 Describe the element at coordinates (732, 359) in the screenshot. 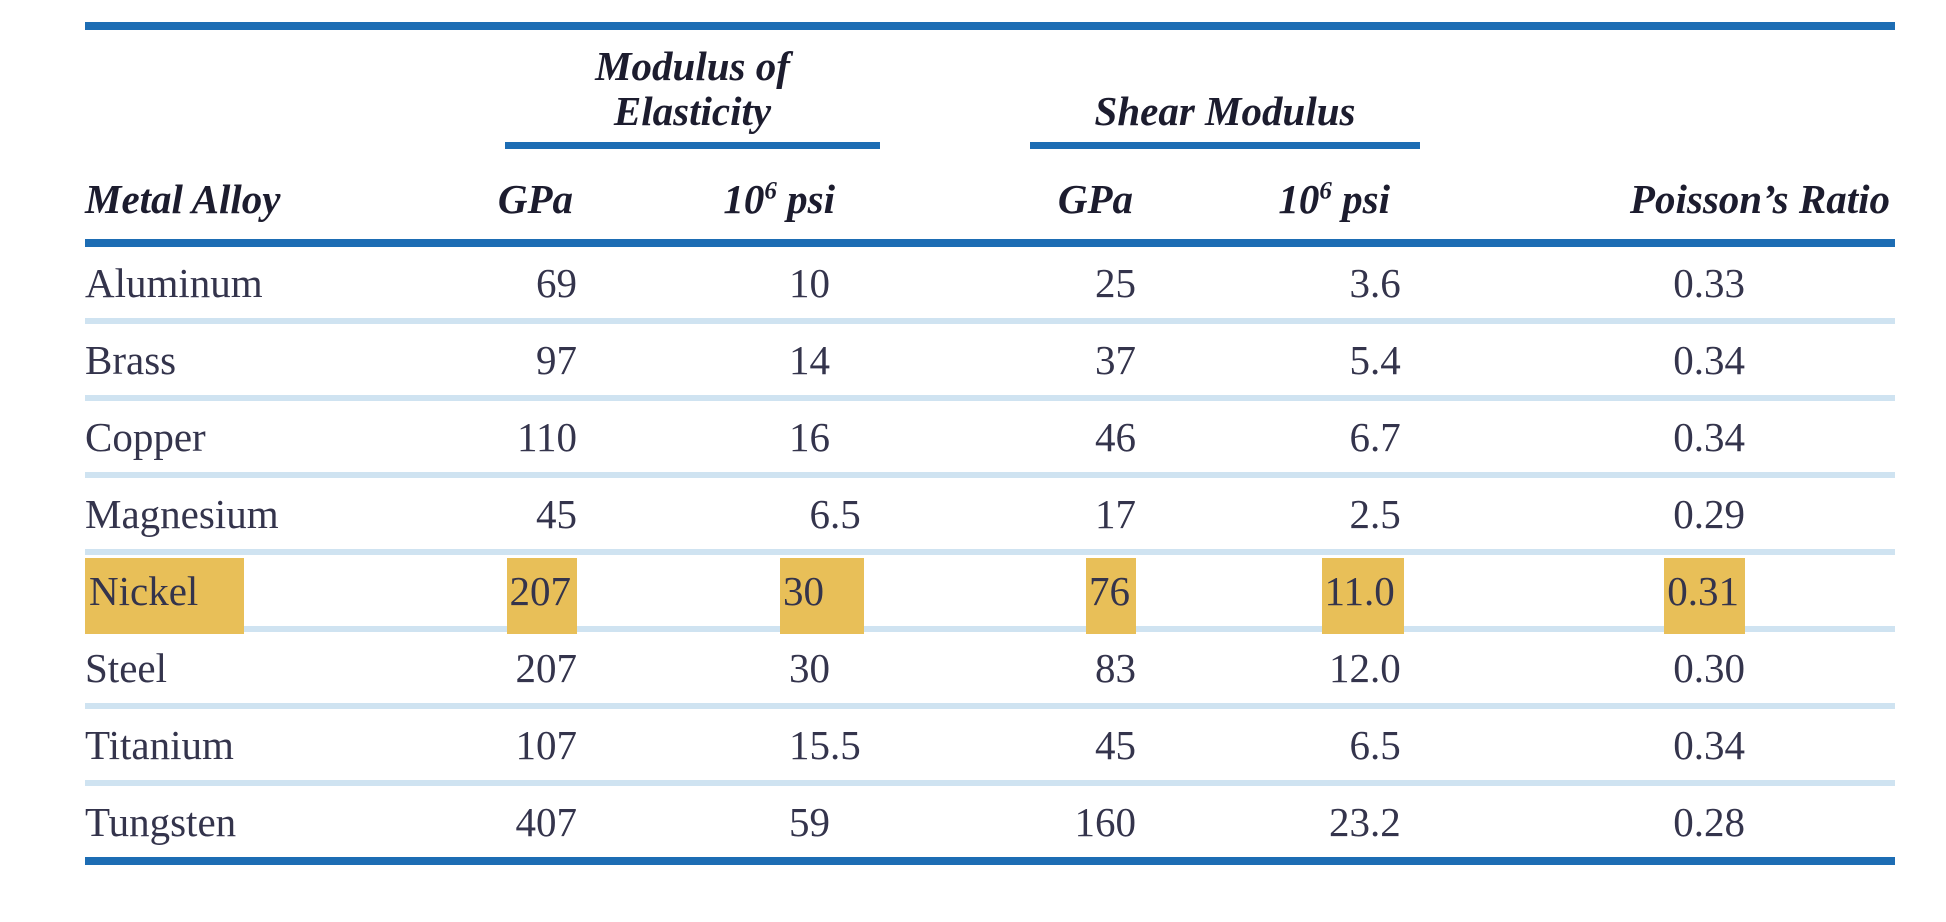

I see `cell-elasticity-psi: 14` at that location.